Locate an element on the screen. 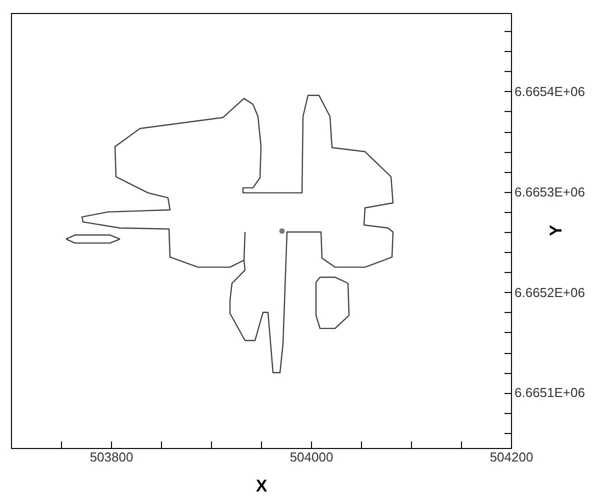  y-tick-label: 6.6653E+06 is located at coordinates (549, 192).